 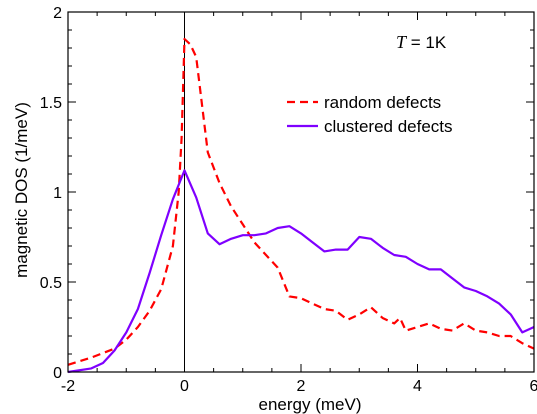 I want to click on legend-label-clustered-defects: clustered defects, so click(x=388, y=126).